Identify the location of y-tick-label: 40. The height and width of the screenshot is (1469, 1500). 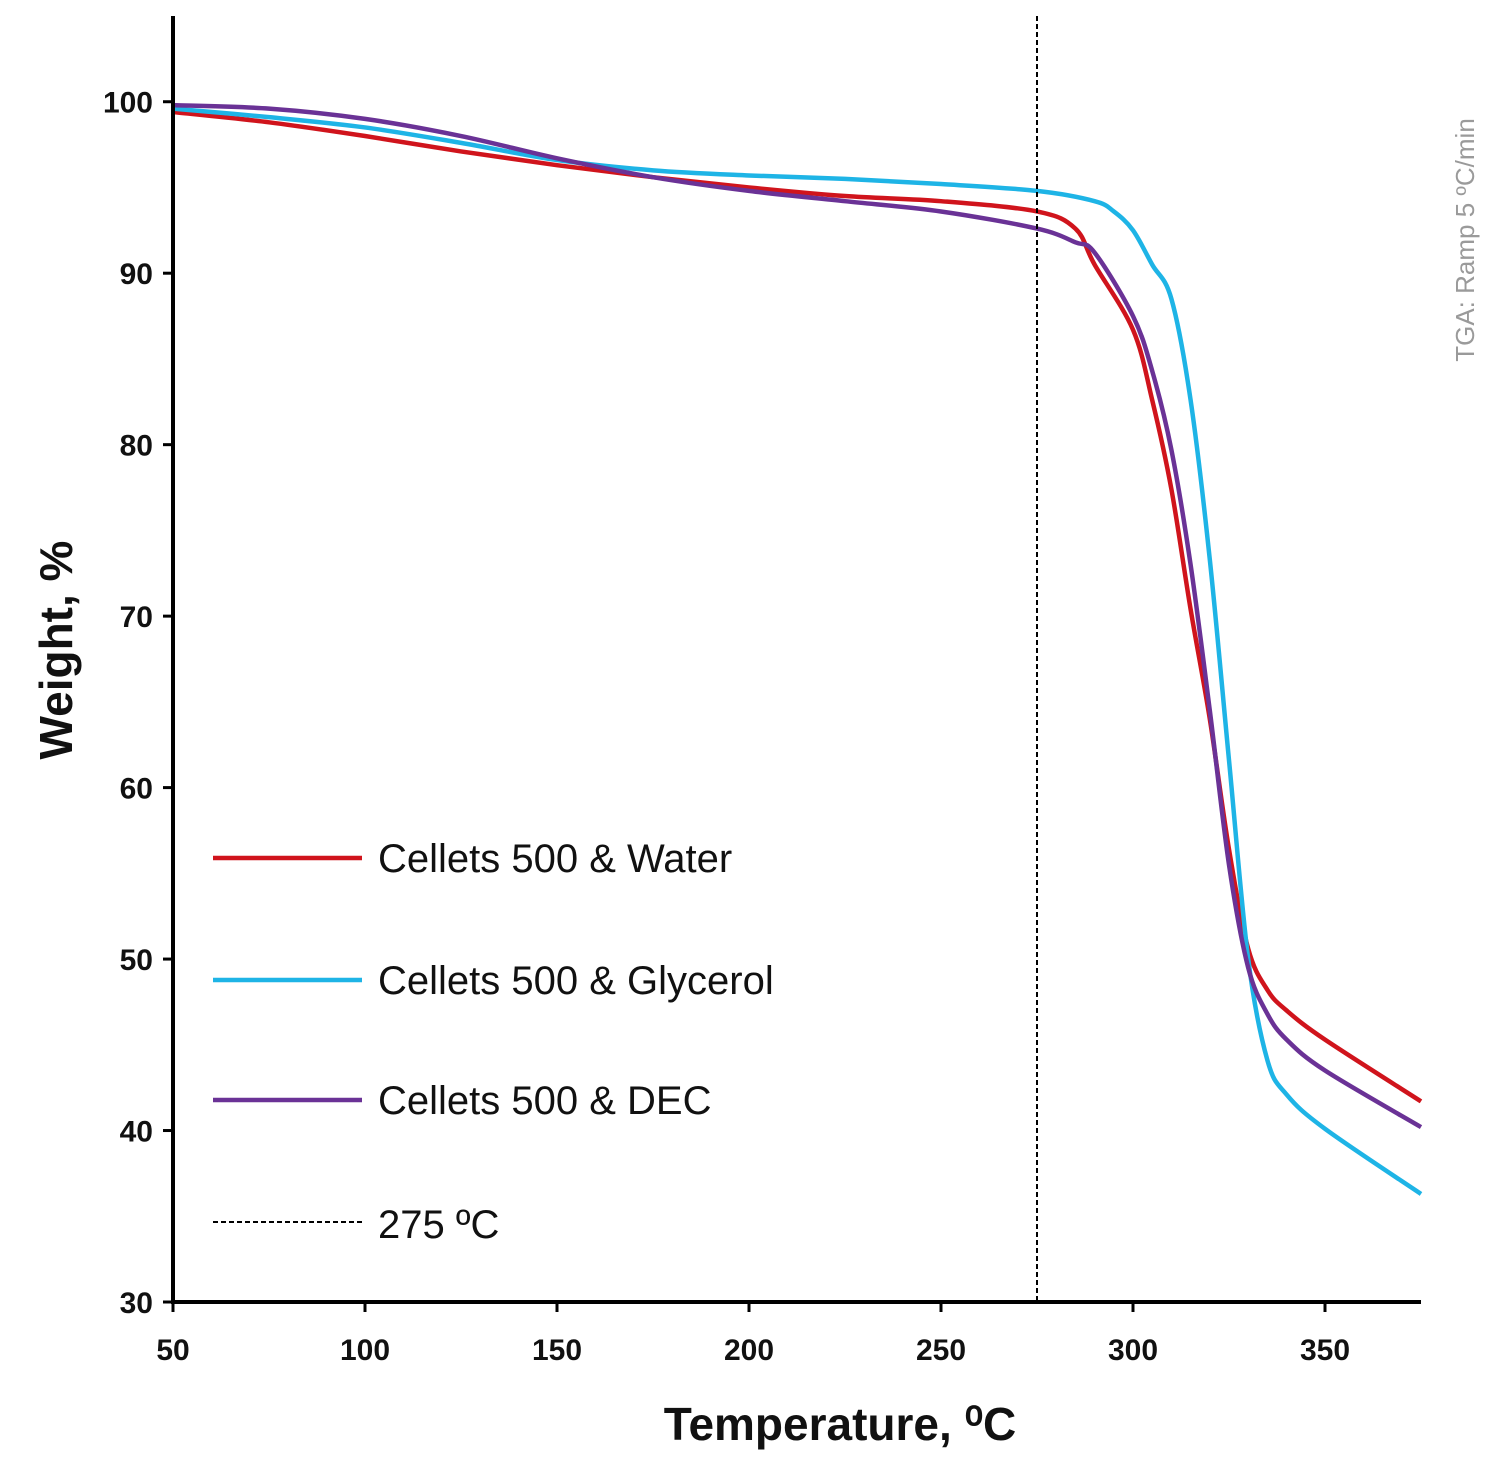
(136, 1132).